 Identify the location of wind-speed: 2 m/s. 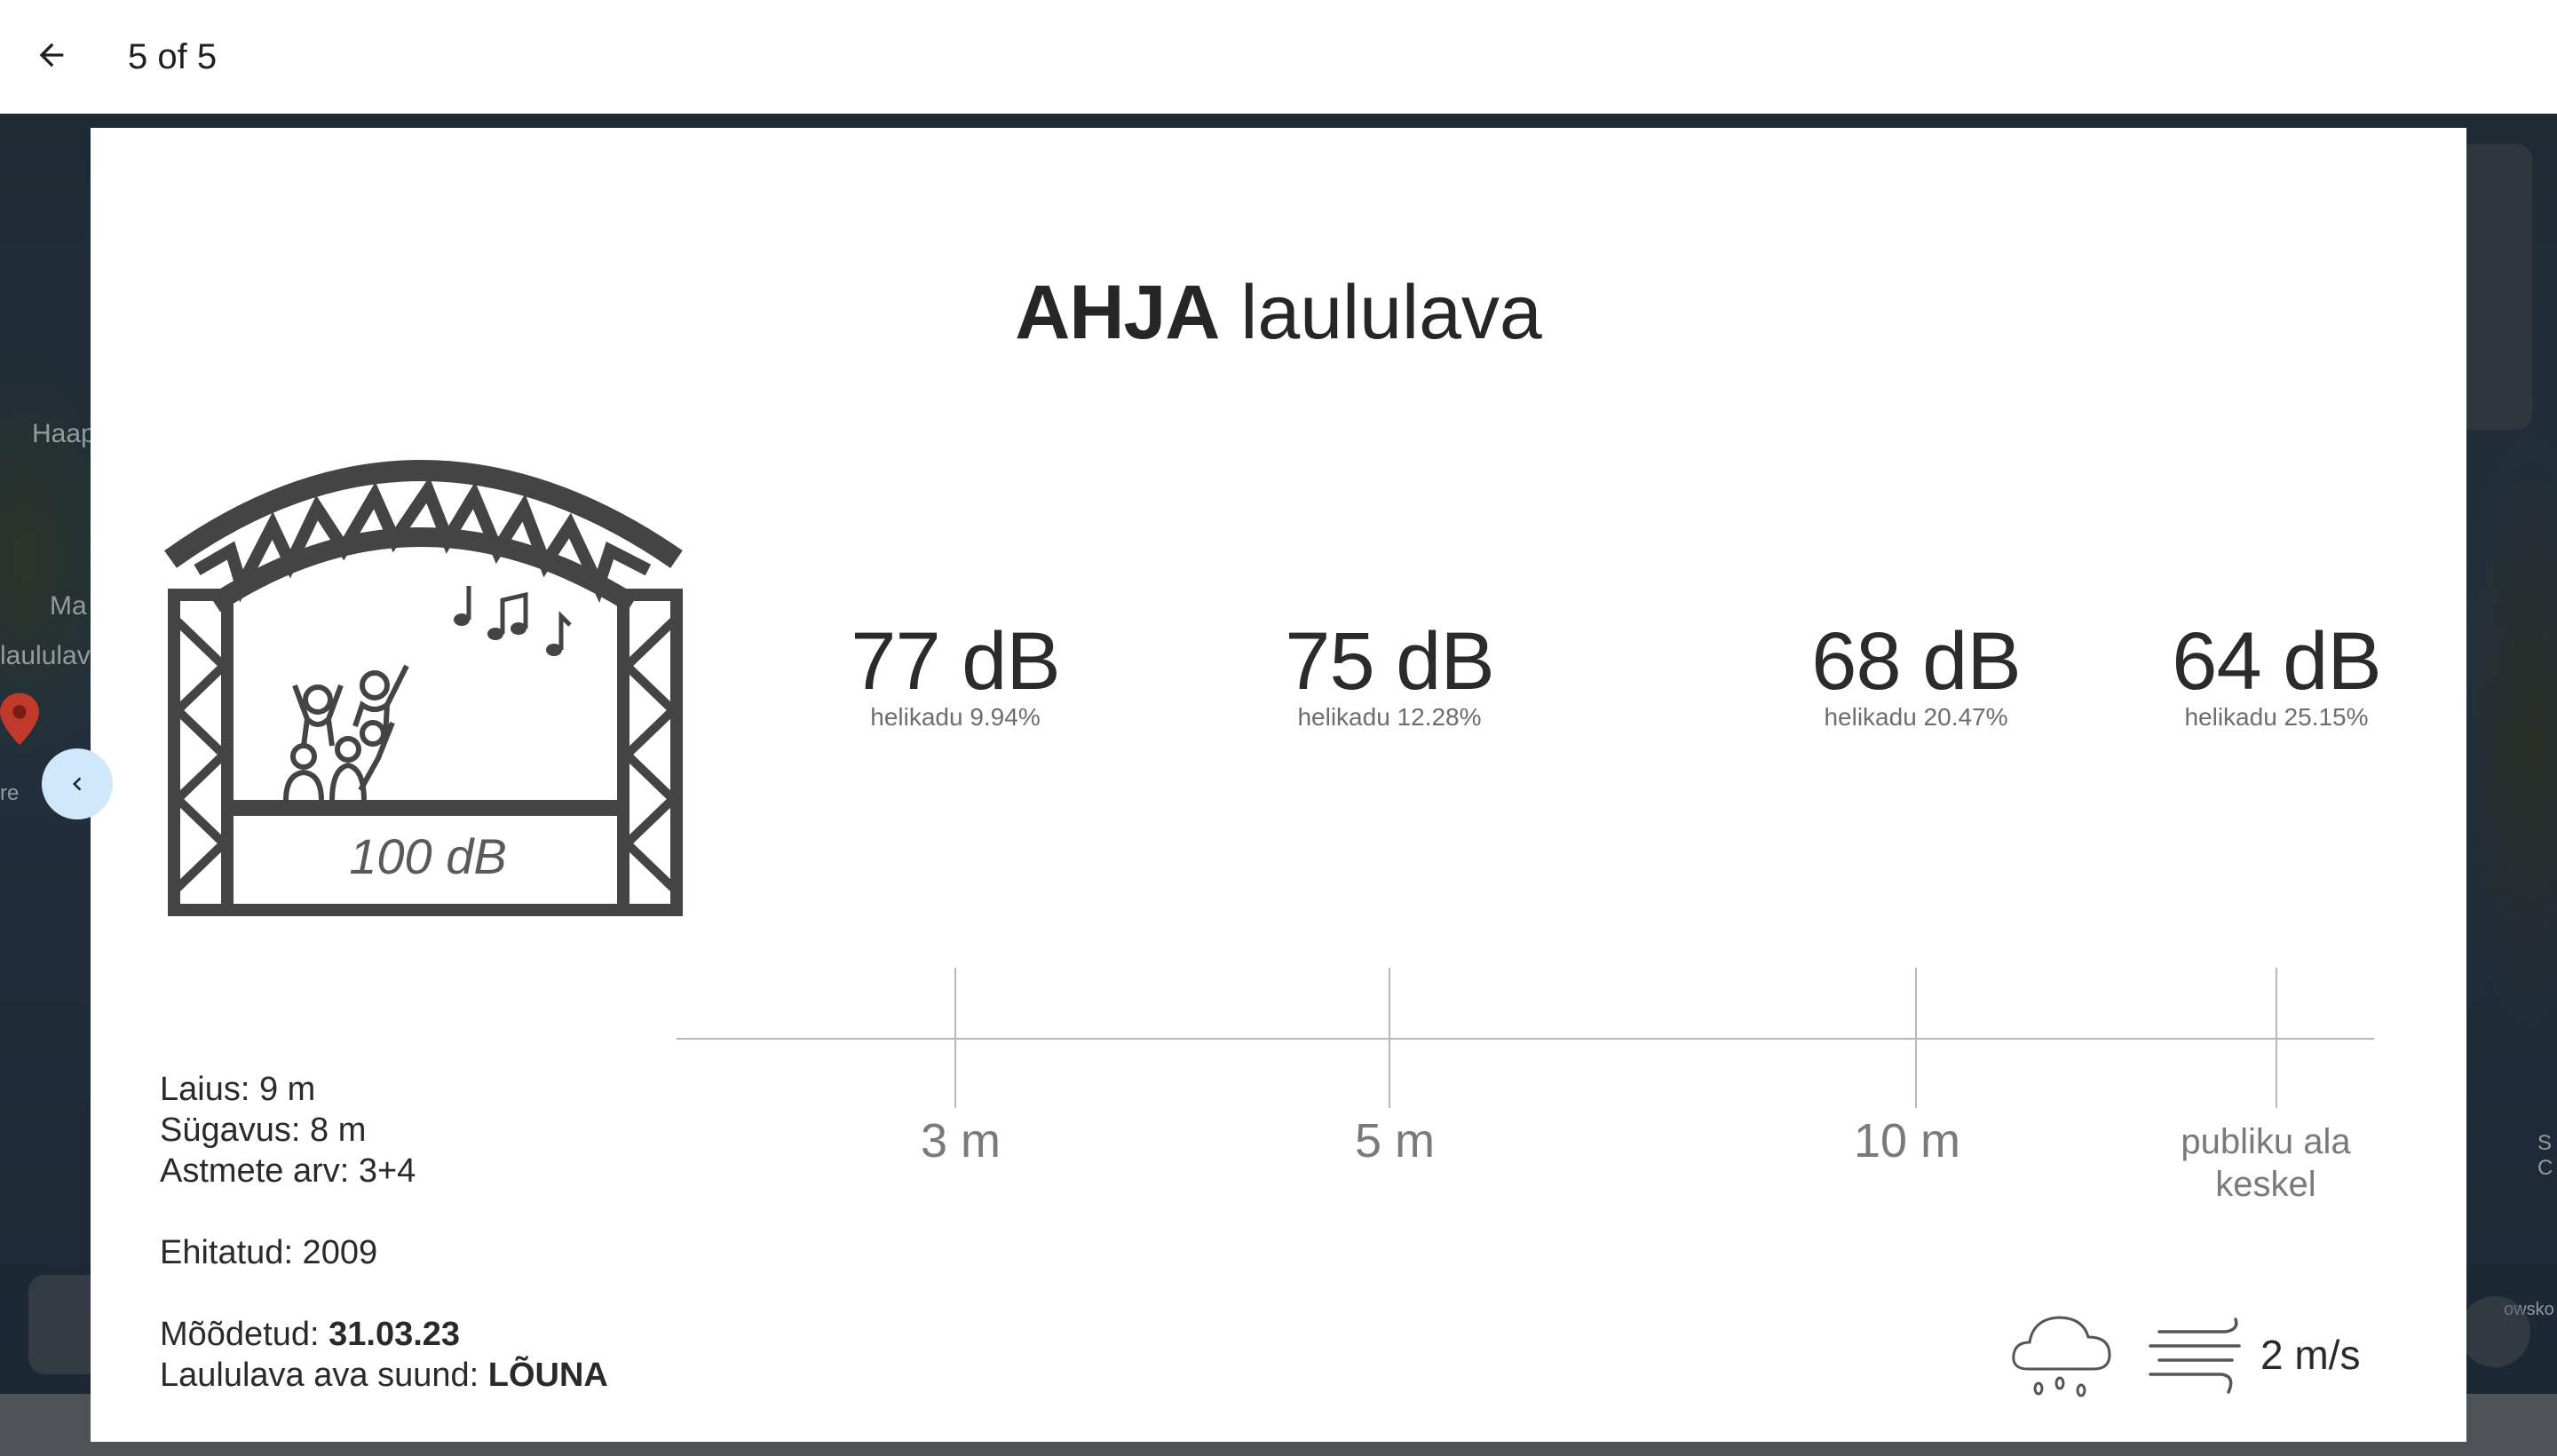
(2310, 1355).